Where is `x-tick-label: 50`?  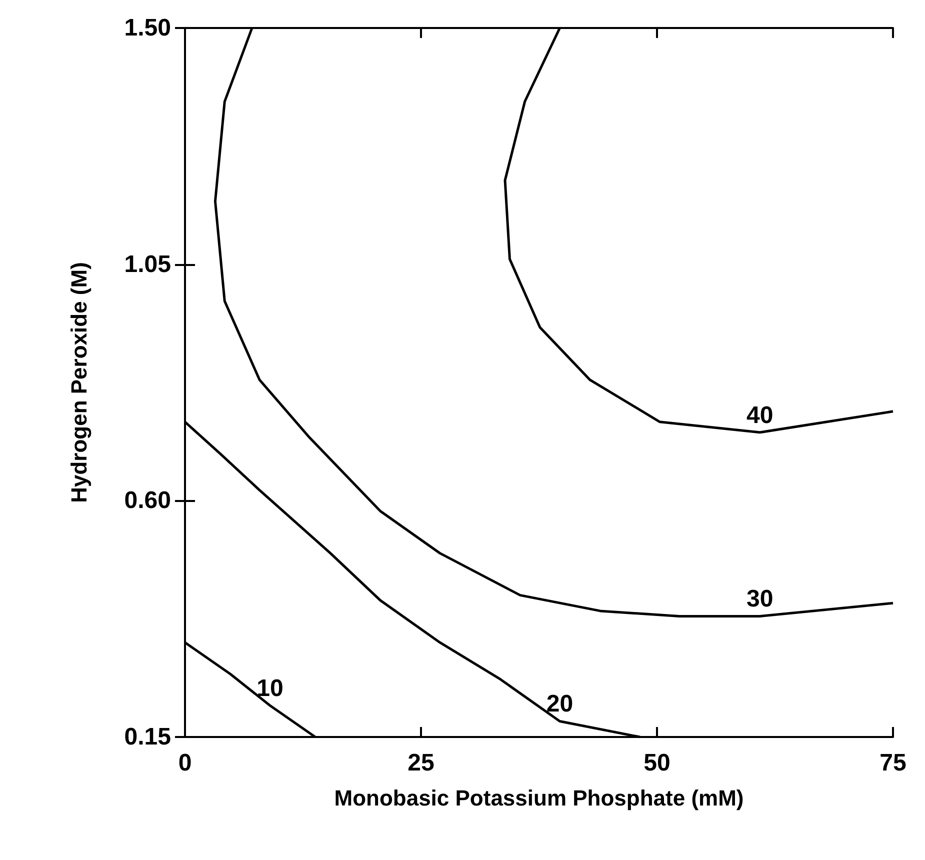 x-tick-label: 50 is located at coordinates (657, 763).